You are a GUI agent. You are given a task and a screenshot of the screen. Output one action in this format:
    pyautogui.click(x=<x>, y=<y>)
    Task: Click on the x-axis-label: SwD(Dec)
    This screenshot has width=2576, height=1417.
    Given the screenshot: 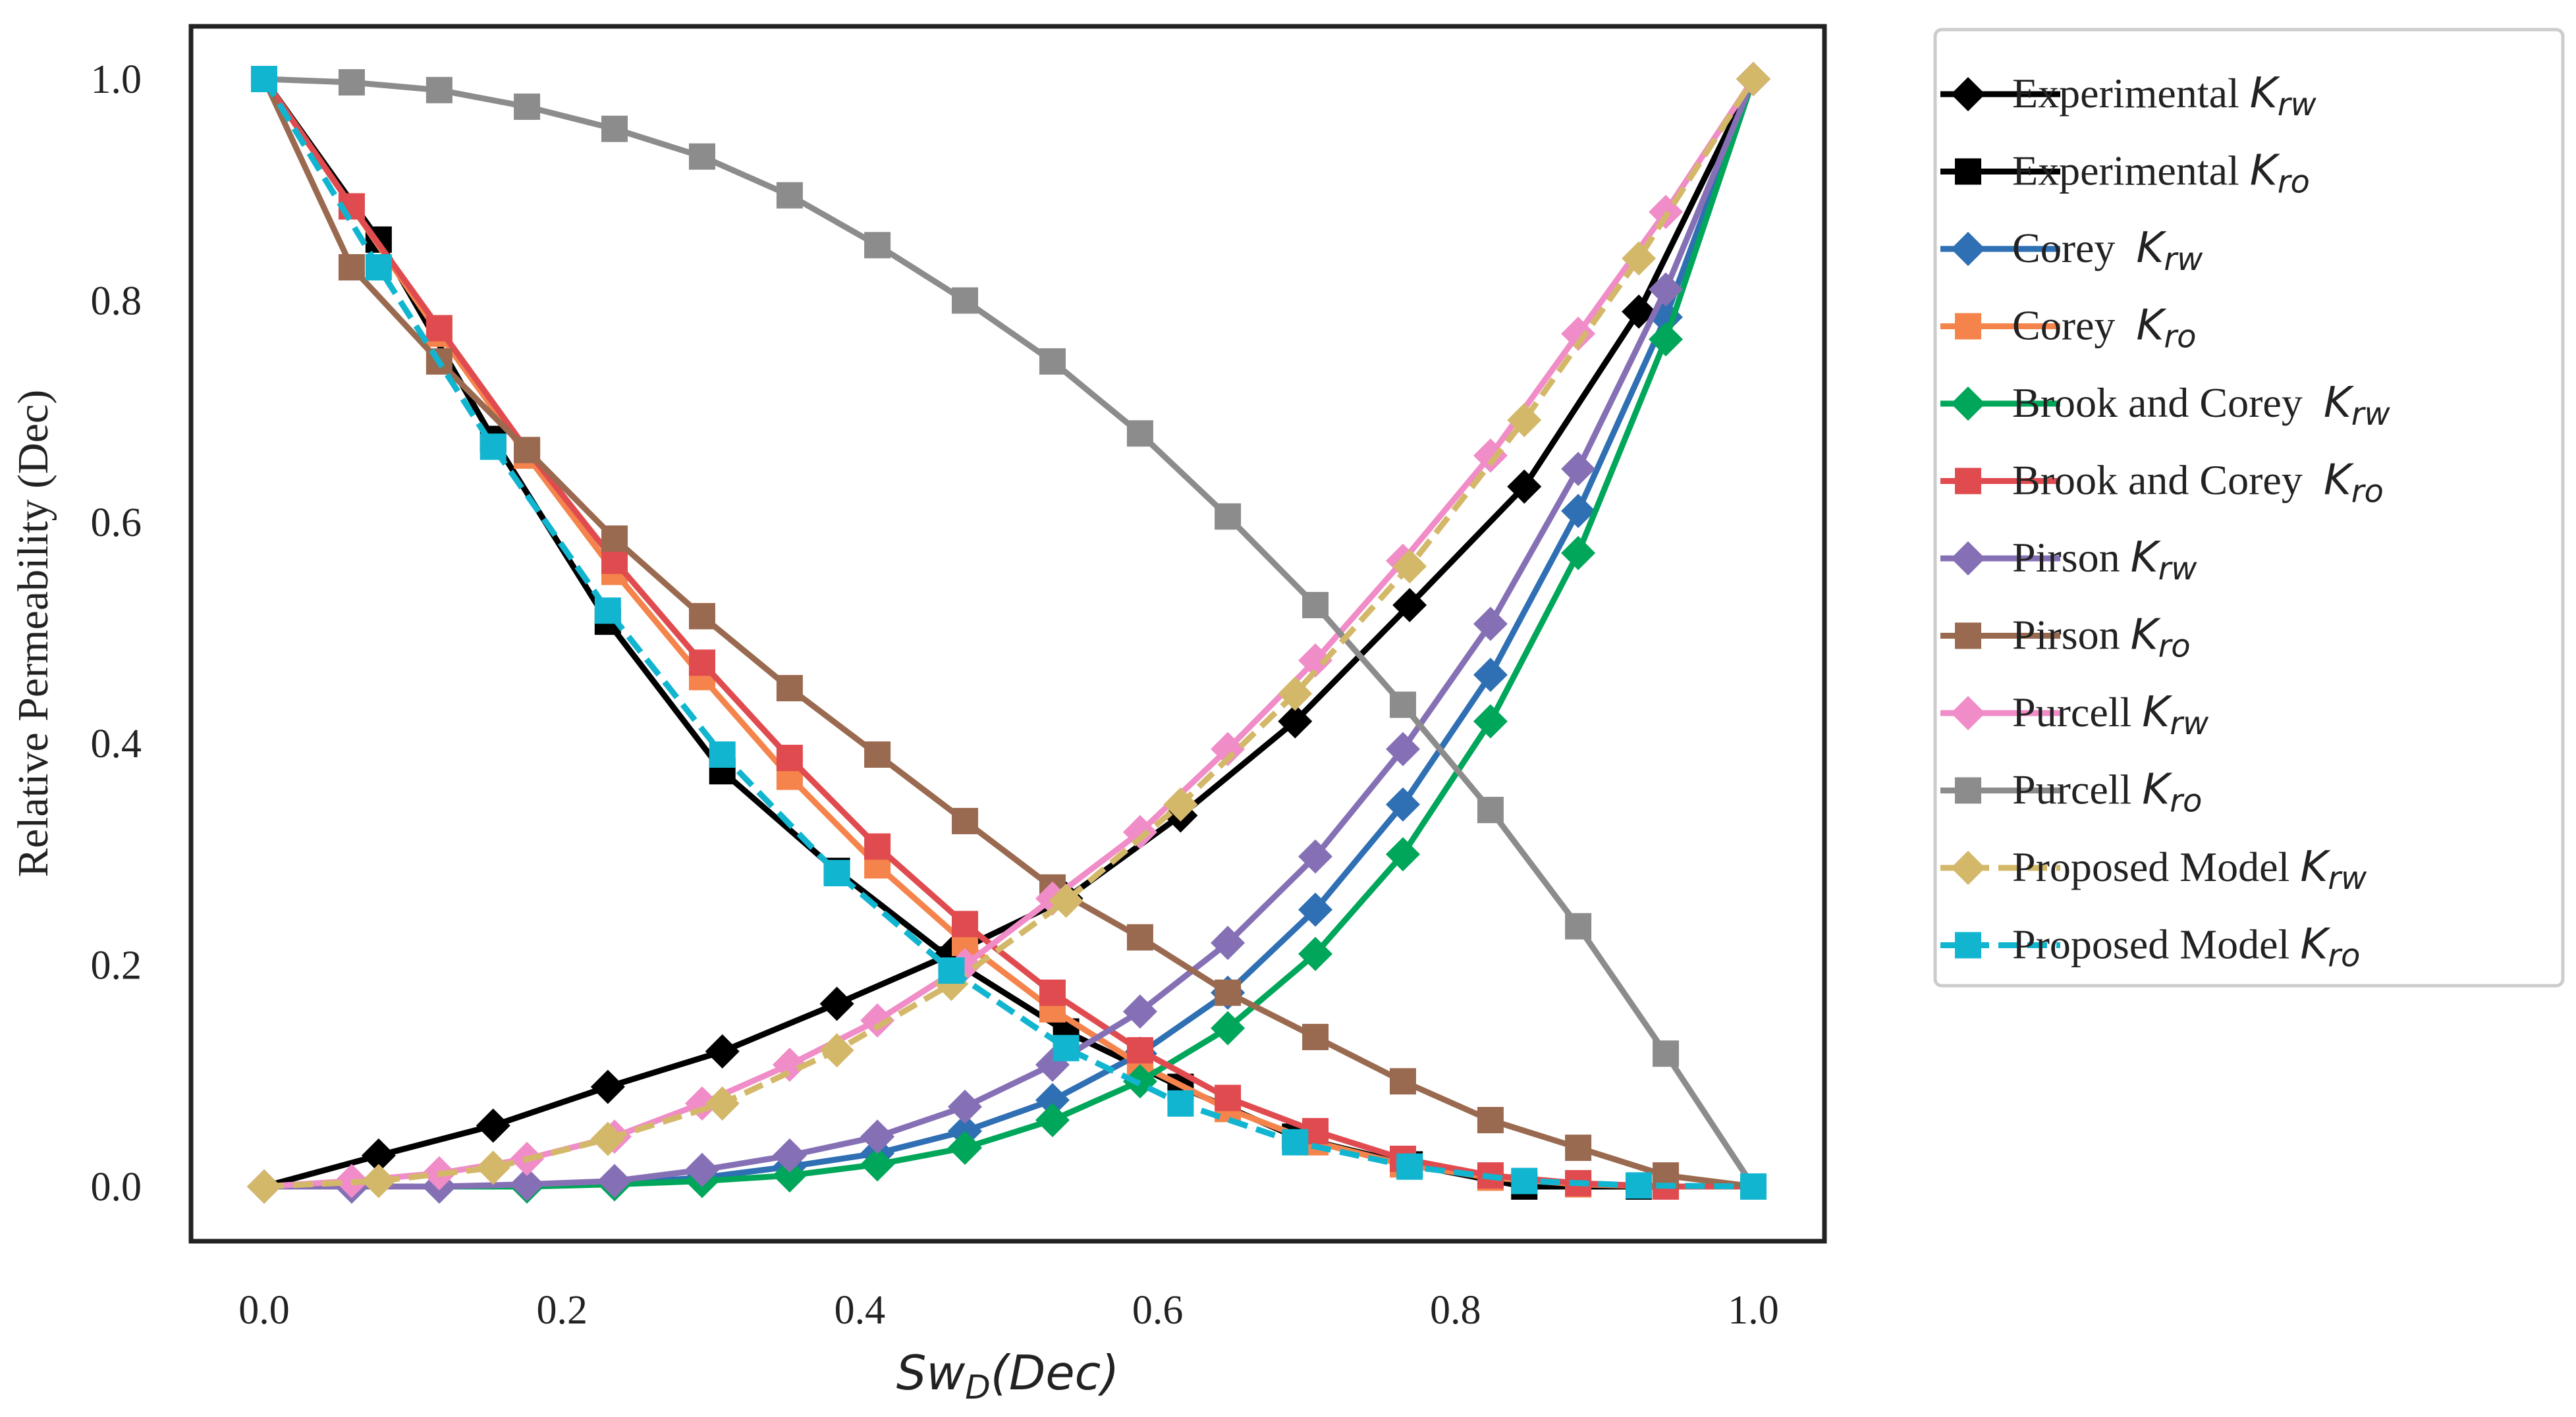 What is the action you would take?
    pyautogui.click(x=1008, y=1375)
    